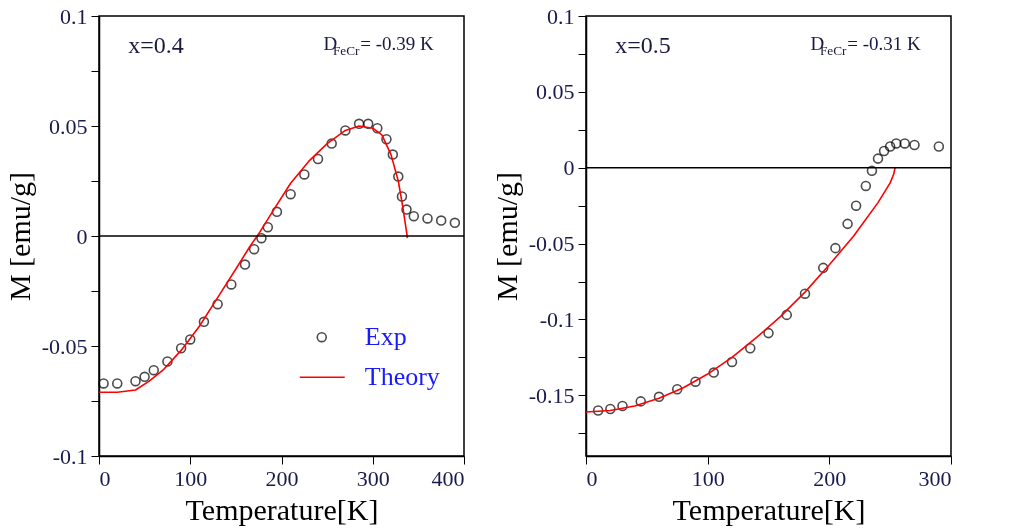  What do you see at coordinates (551, 395) in the screenshot?
I see `y-tick-label: -0.15` at bounding box center [551, 395].